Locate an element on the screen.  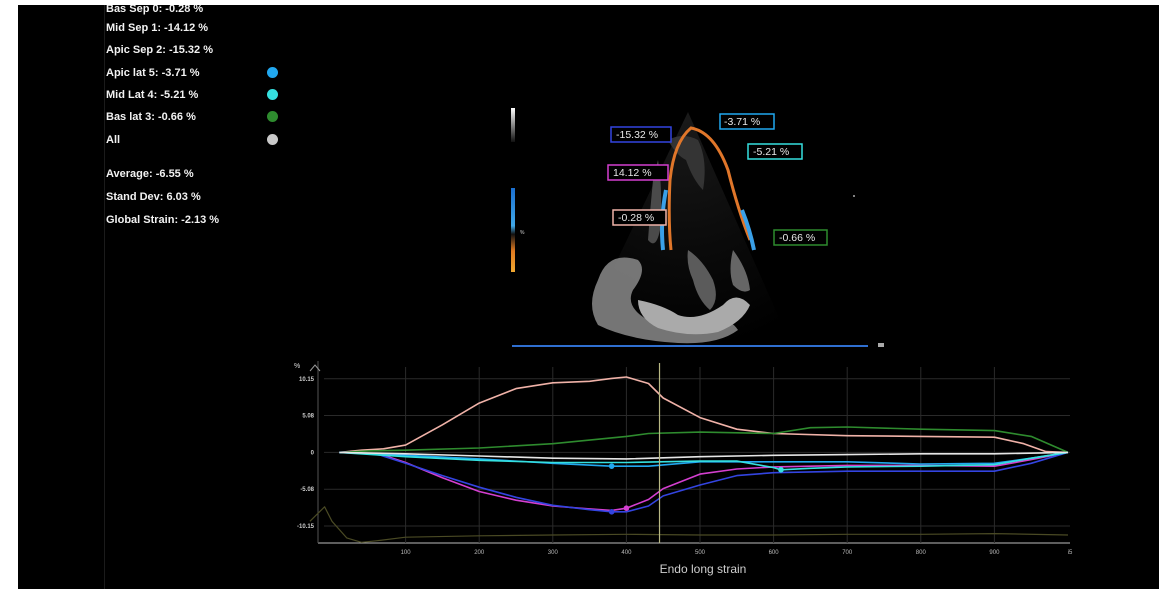
x-tick-label: 600 is located at coordinates (774, 553).